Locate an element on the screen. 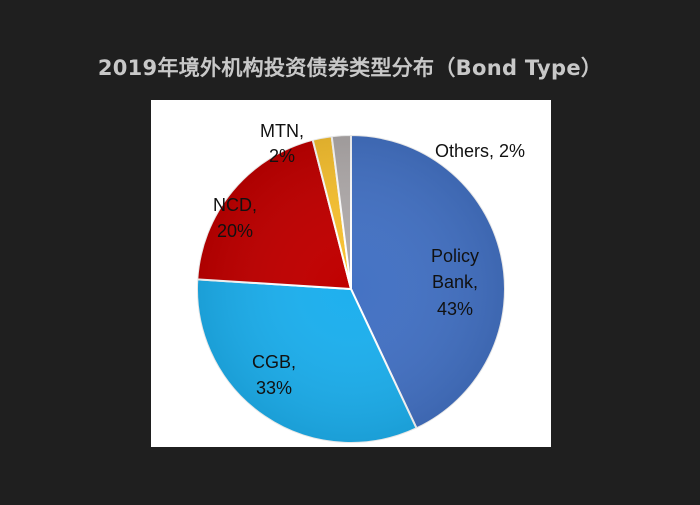 This screenshot has height=505, width=700. data-label-others: Others, 2% is located at coordinates (480, 151).